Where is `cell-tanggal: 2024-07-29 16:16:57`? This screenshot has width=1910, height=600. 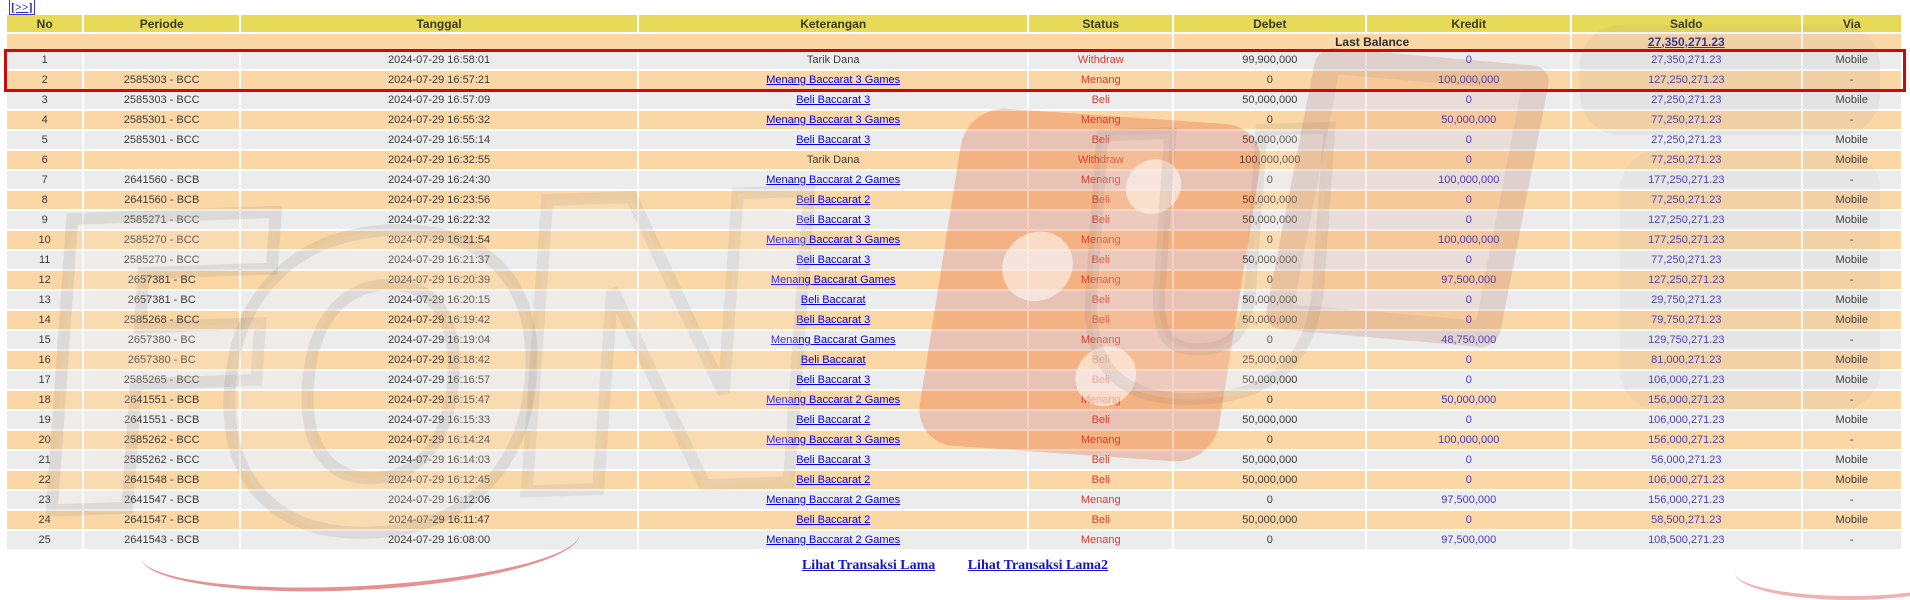 cell-tanggal: 2024-07-29 16:16:57 is located at coordinates (440, 380).